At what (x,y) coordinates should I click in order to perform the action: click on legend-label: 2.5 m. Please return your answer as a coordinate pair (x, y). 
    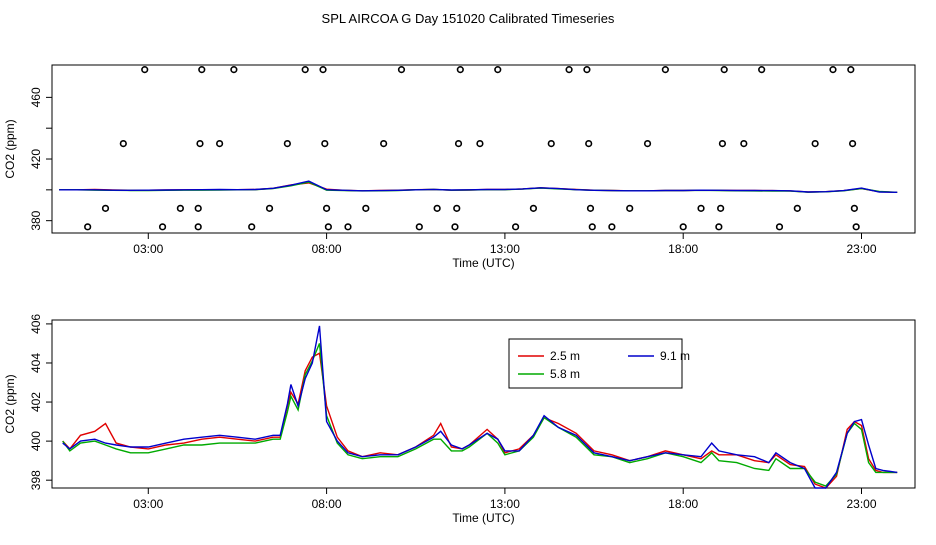
    Looking at the image, I should click on (565, 356).